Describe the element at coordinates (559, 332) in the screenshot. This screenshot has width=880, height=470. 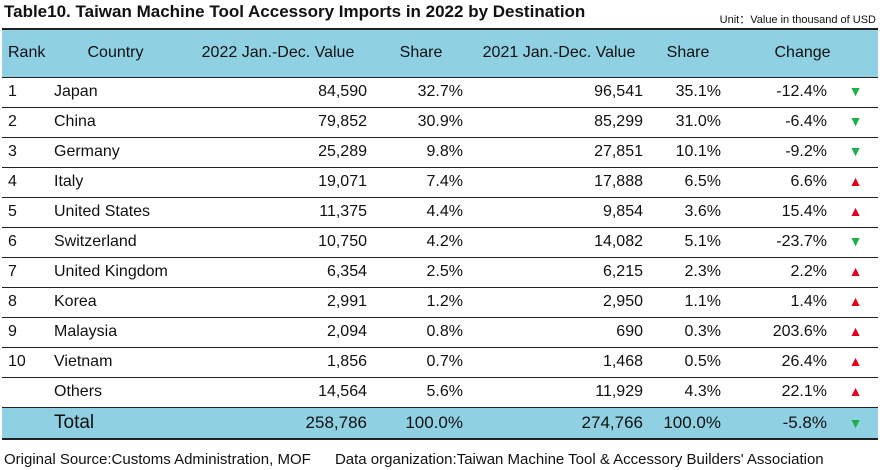
I see `cell-value-2021: 690` at that location.